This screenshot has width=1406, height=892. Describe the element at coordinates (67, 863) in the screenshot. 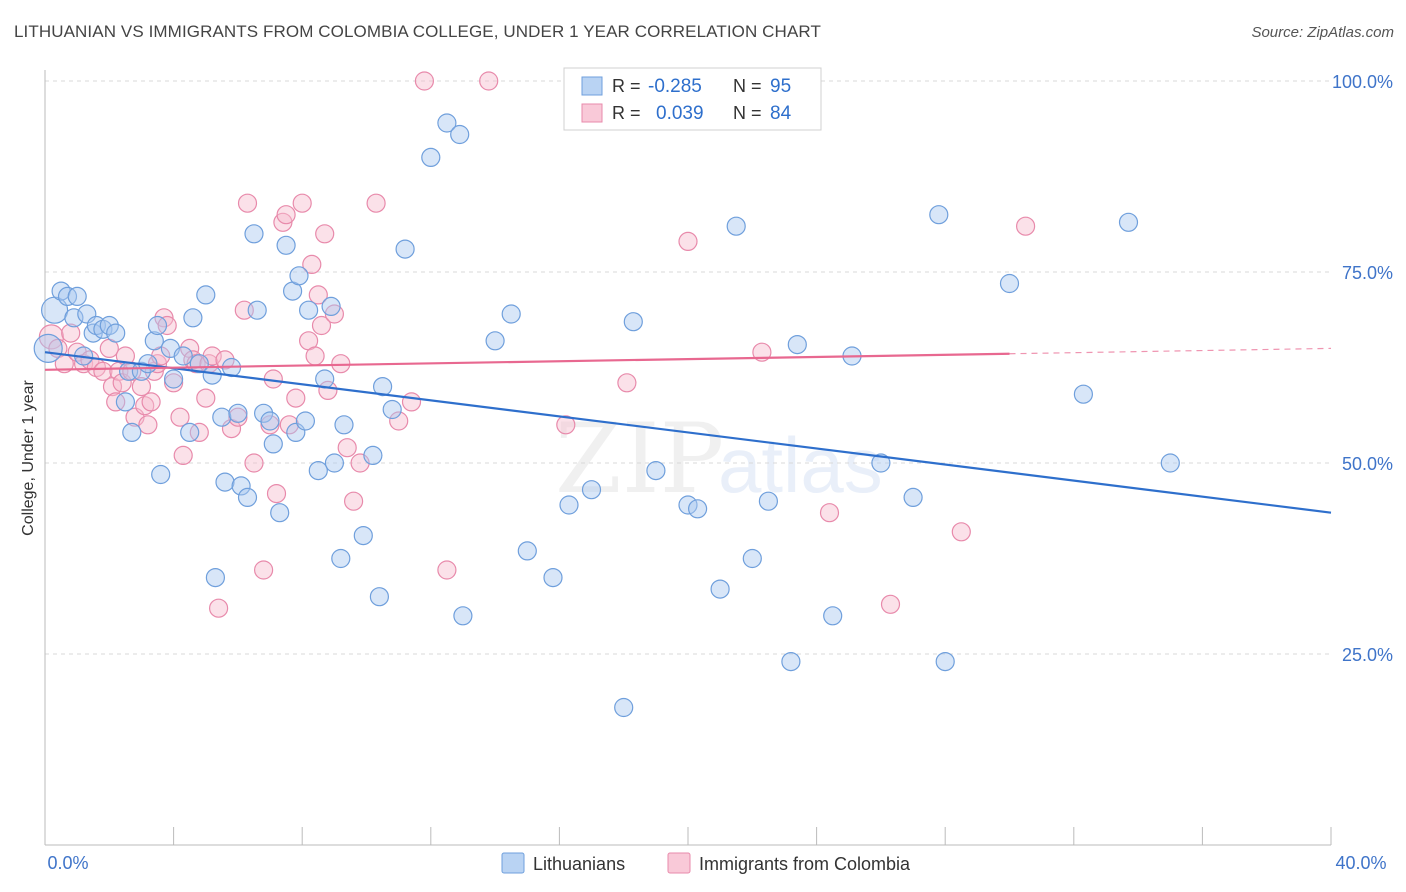

I see `x-tick-label-min: 0.0%` at that location.